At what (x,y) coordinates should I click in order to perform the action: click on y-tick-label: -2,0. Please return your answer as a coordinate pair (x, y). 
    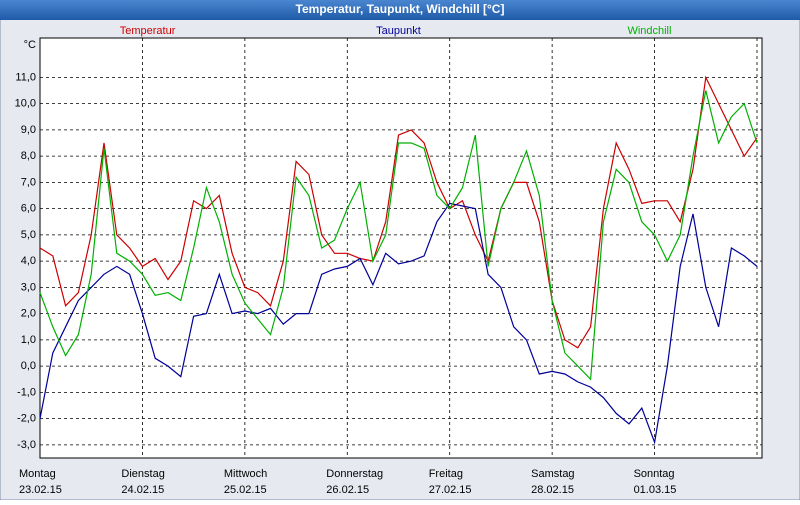
    Looking at the image, I should click on (26, 419).